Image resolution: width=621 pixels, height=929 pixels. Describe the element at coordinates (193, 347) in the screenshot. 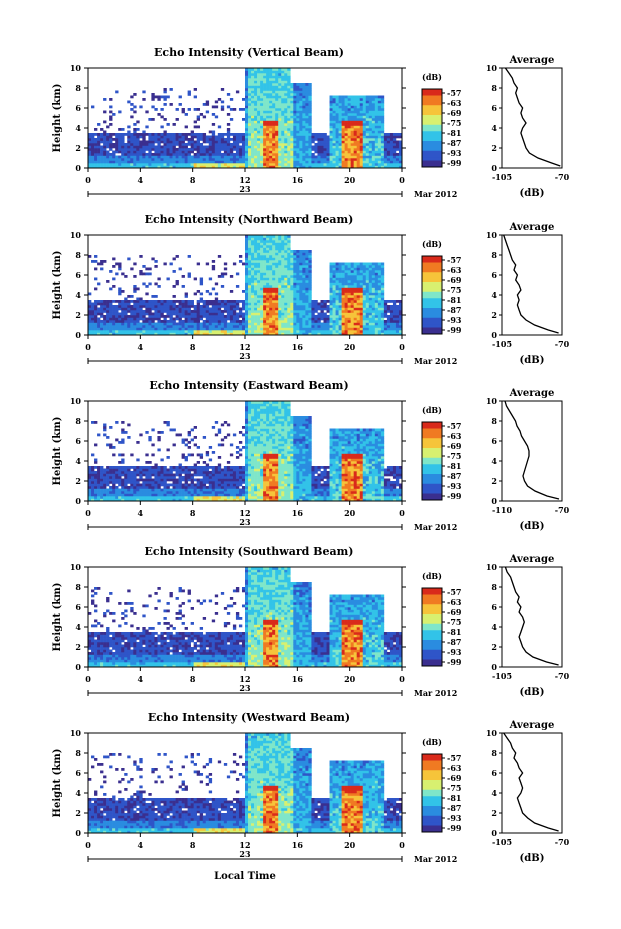

I see `x-tick-label: 8` at that location.